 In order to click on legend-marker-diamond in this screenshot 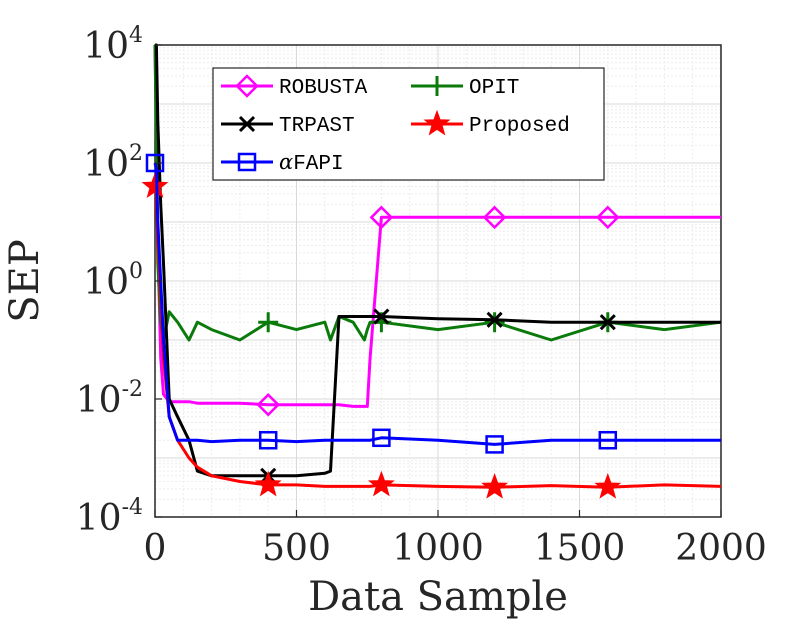, I will do `click(247, 86)`.